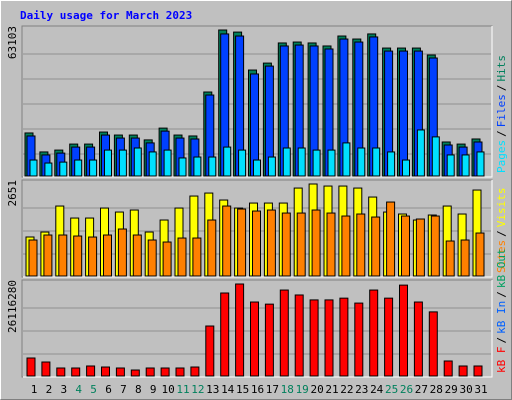  What do you see at coordinates (12, 306) in the screenshot?
I see `y-tick-label: 26116280` at bounding box center [12, 306].